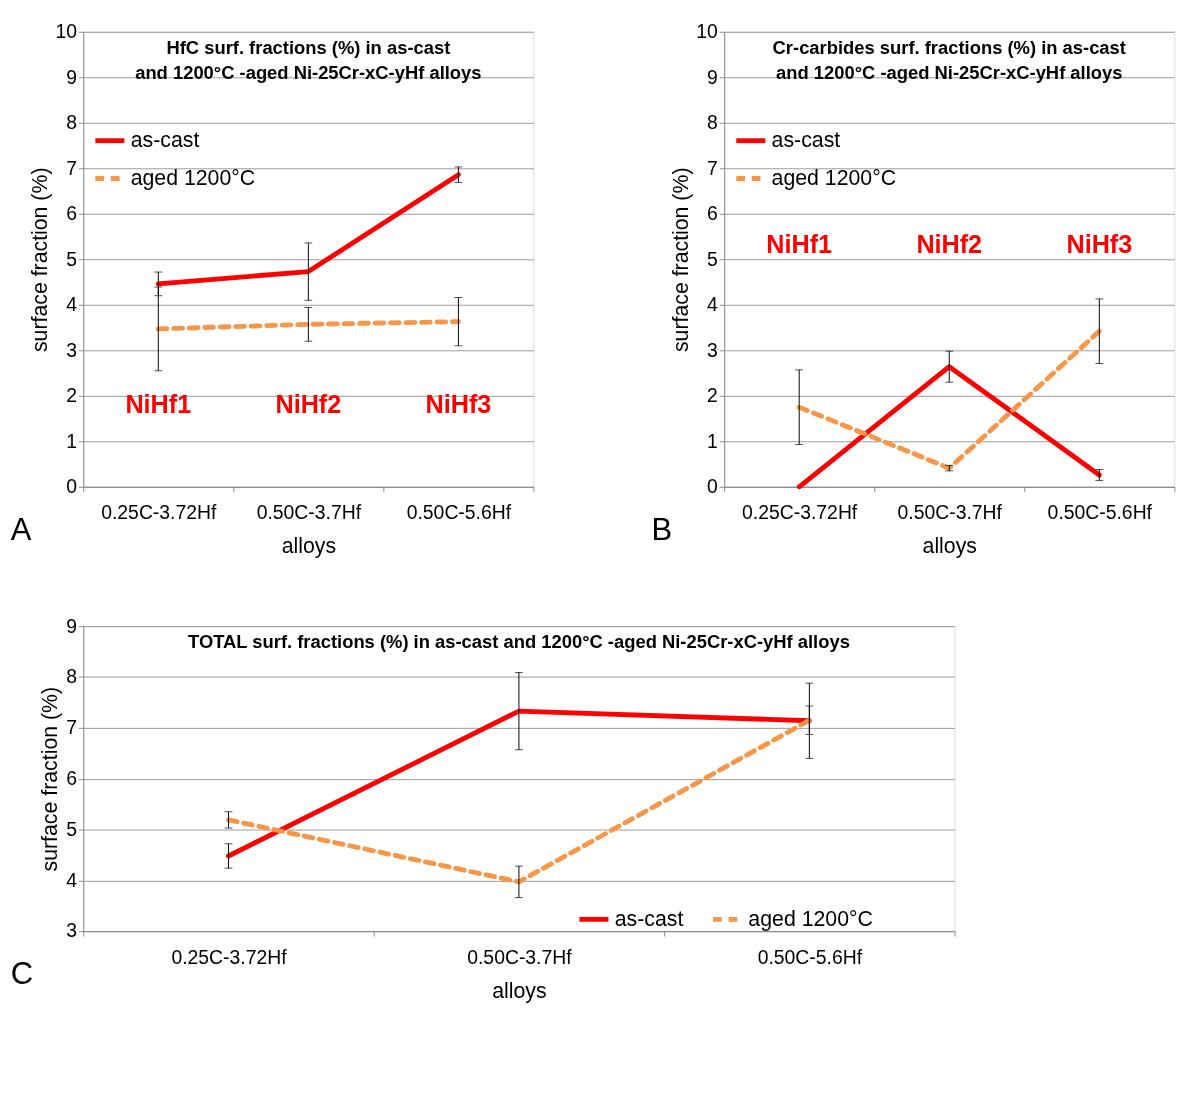 This screenshot has height=1117, width=1185. What do you see at coordinates (518, 642) in the screenshot?
I see `chart-title: TOTAL surf. fractions (%) in as-cast and 1200°C -aged Ni-25Cr-xC-yHf alloys` at bounding box center [518, 642].